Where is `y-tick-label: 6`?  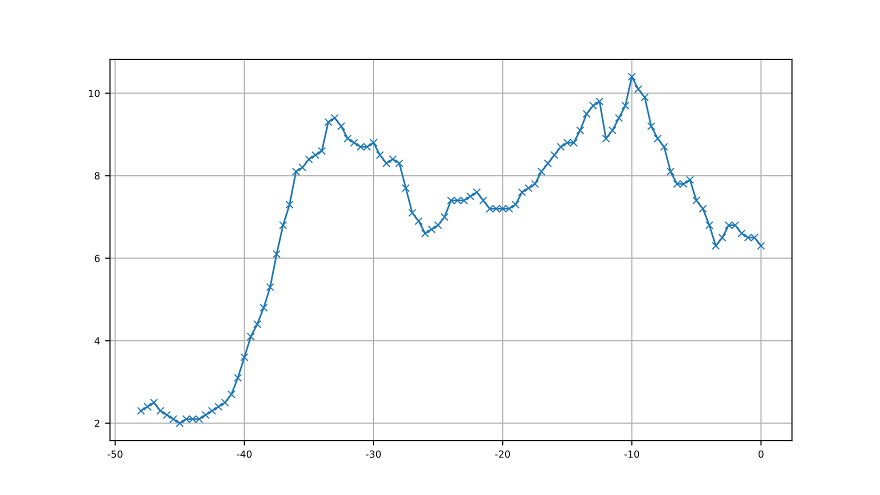
y-tick-label: 6 is located at coordinates (97, 258).